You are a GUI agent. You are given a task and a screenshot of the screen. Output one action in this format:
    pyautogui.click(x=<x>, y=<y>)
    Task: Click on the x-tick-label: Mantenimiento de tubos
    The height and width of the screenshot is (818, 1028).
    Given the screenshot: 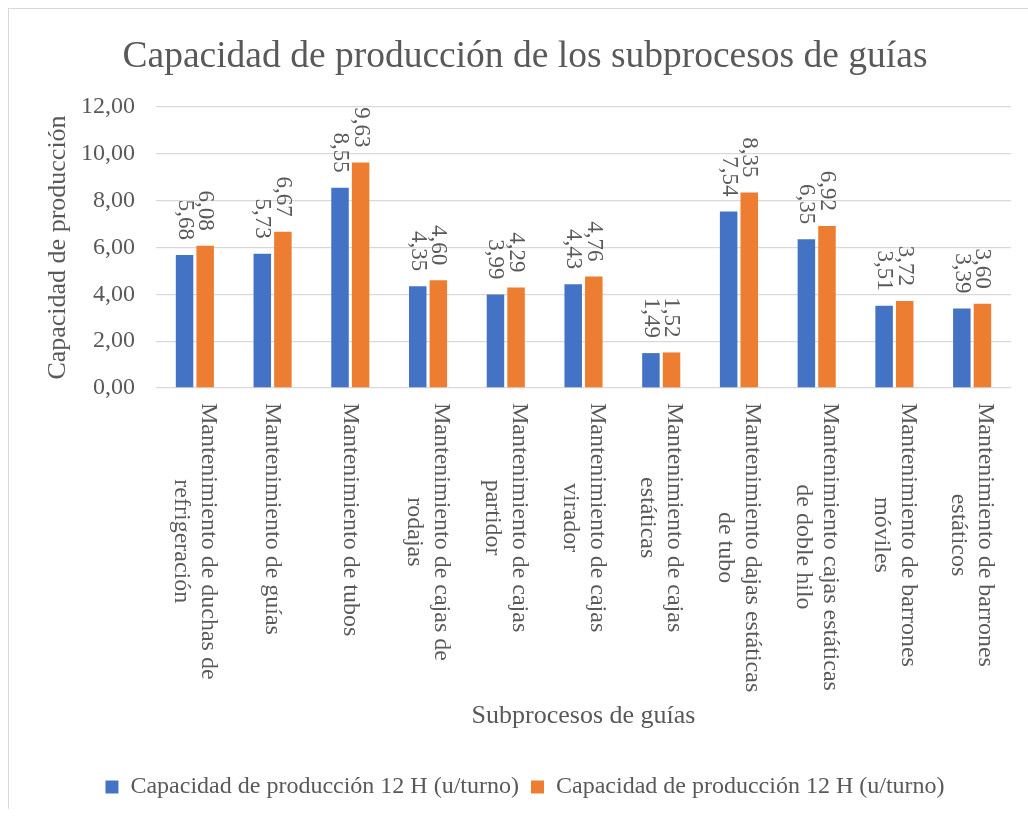 What is the action you would take?
    pyautogui.click(x=352, y=520)
    